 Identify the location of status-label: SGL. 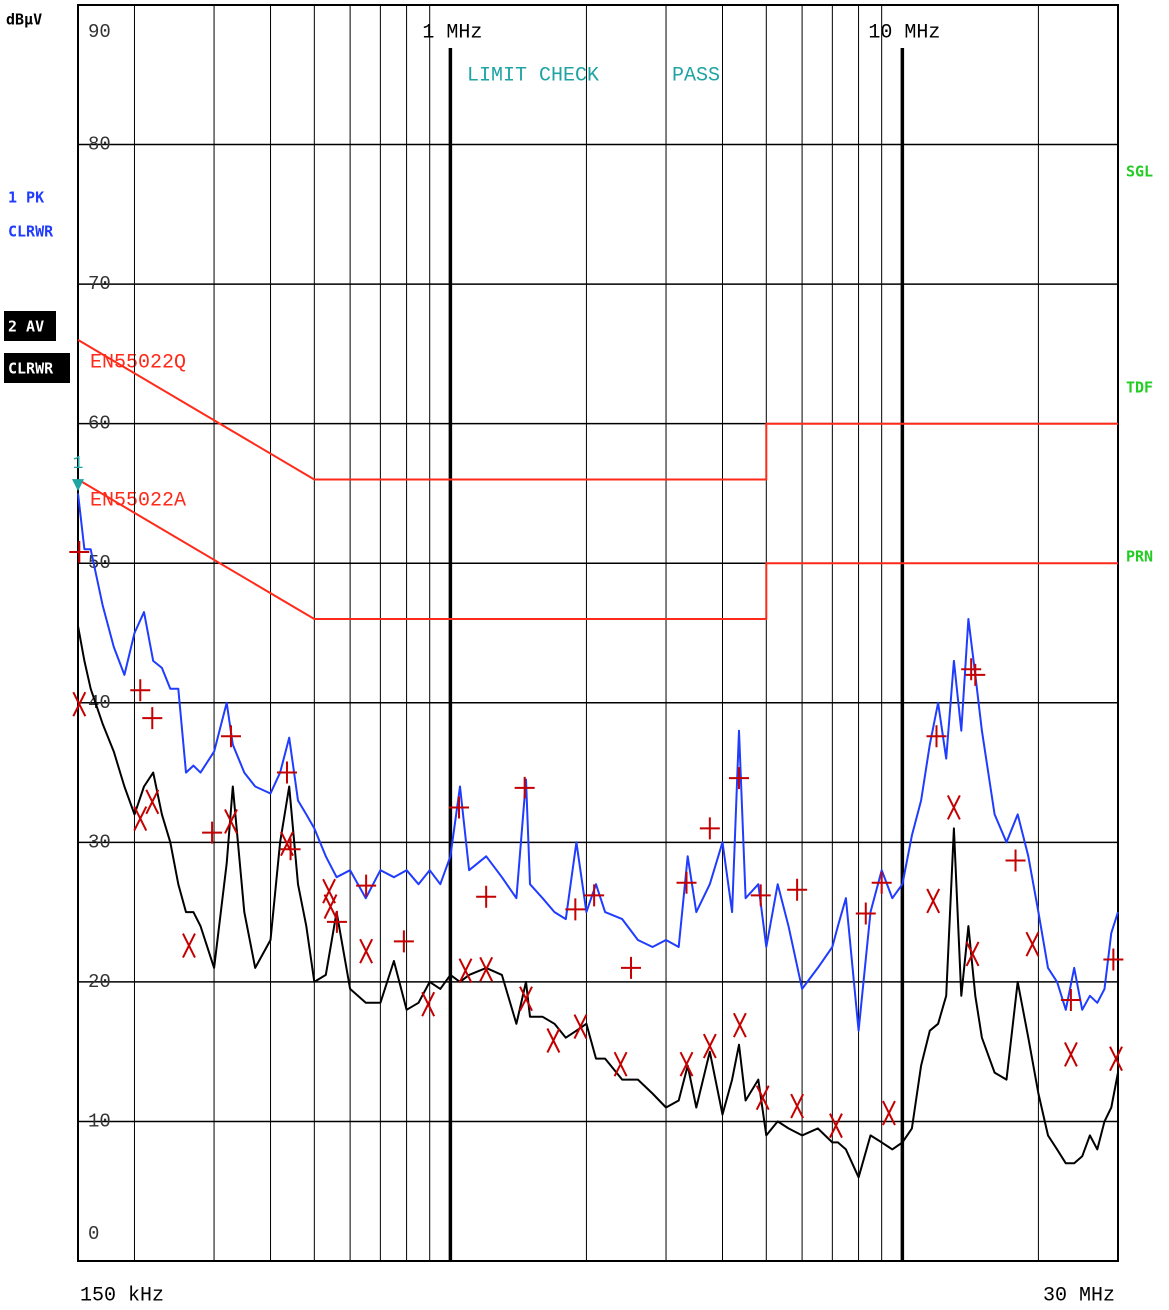
(1139, 172).